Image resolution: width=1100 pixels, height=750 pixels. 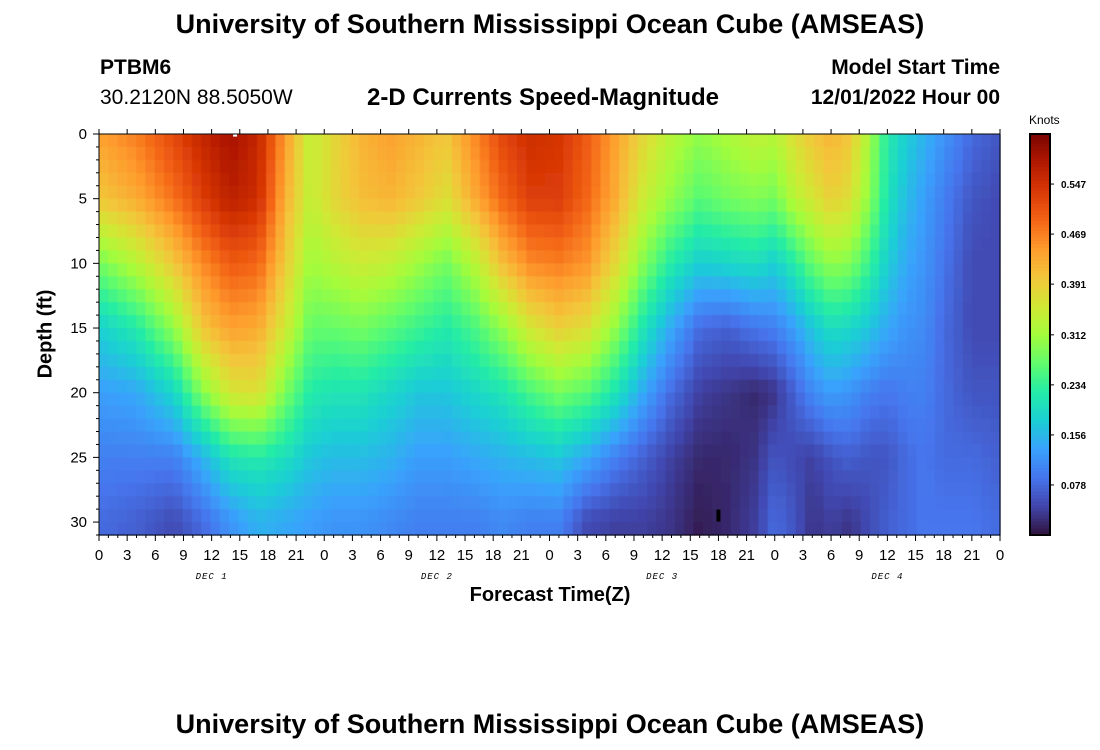 What do you see at coordinates (296, 555) in the screenshot?
I see `x-tick-label: 21` at bounding box center [296, 555].